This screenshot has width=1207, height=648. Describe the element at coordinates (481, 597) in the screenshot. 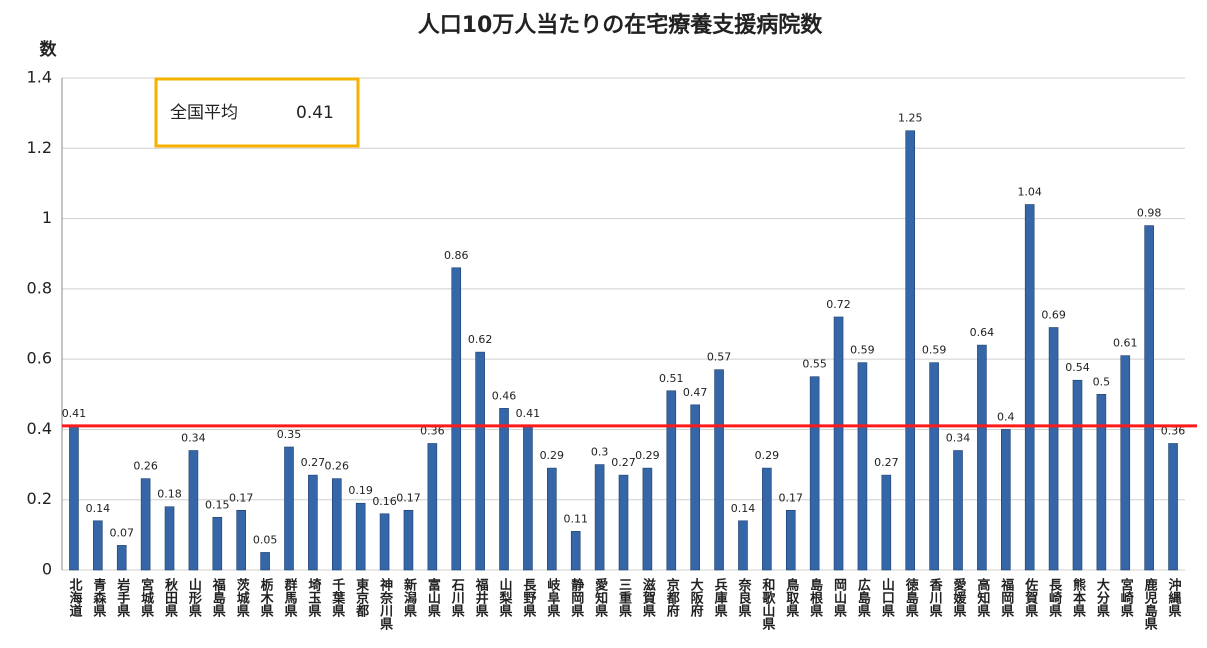

I see `x-tick-label: 福井県` at that location.